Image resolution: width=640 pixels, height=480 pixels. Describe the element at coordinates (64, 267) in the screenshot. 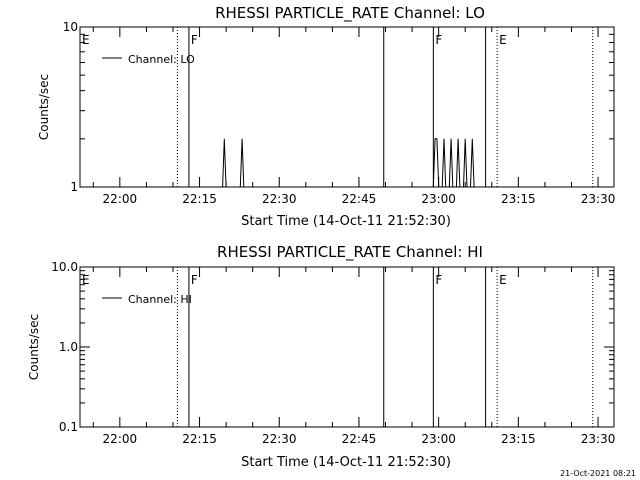

I see `hi-y-tick-label-2: 10.0` at that location.